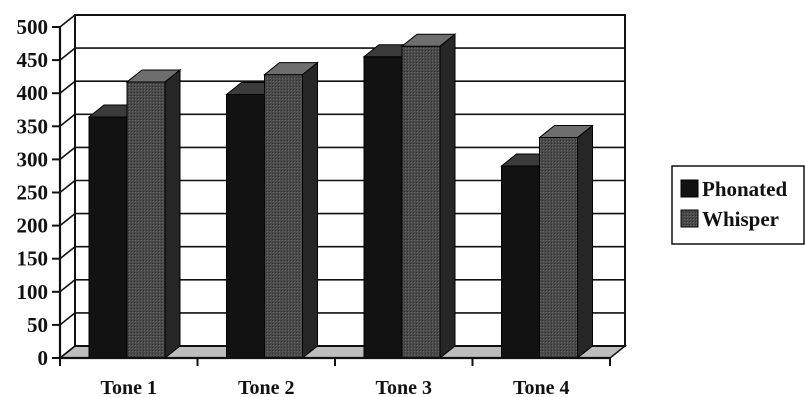  What do you see at coordinates (43, 358) in the screenshot?
I see `y-tick-label: 0` at bounding box center [43, 358].